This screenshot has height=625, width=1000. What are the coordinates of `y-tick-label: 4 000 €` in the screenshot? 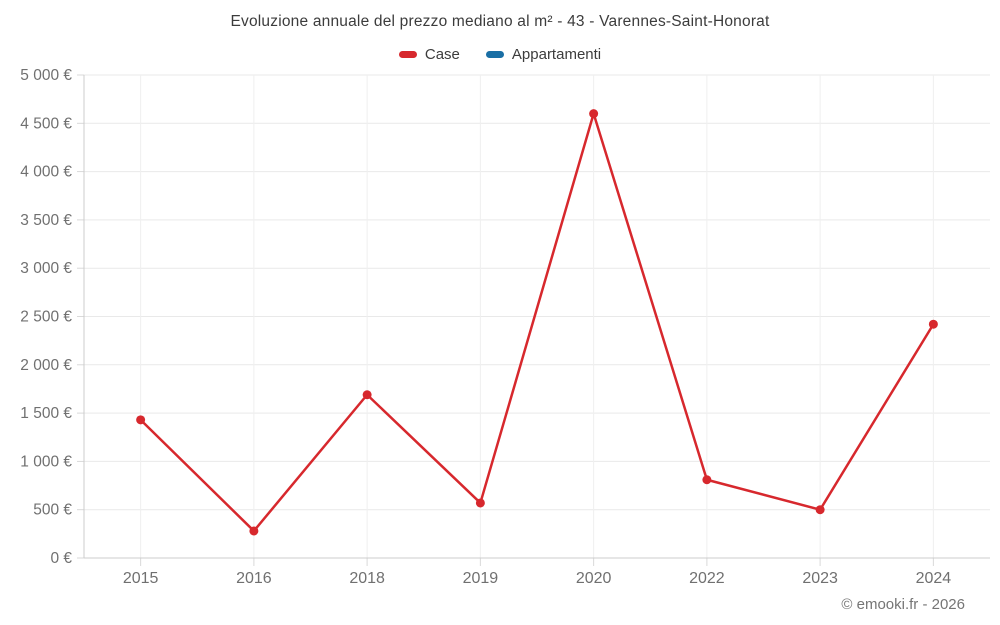 It's located at (46, 172).